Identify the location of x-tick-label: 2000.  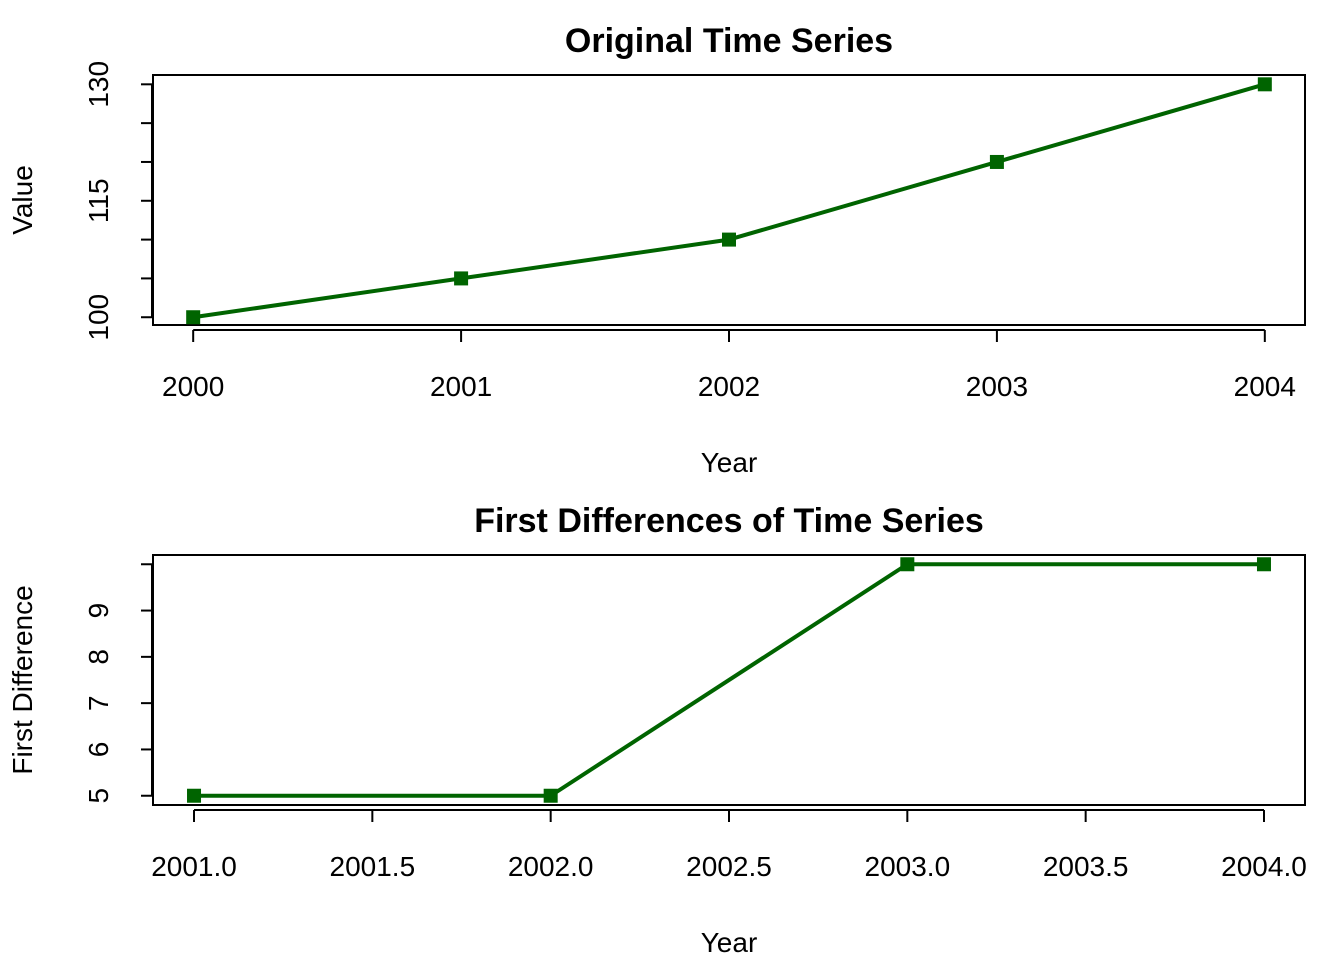
(193, 386).